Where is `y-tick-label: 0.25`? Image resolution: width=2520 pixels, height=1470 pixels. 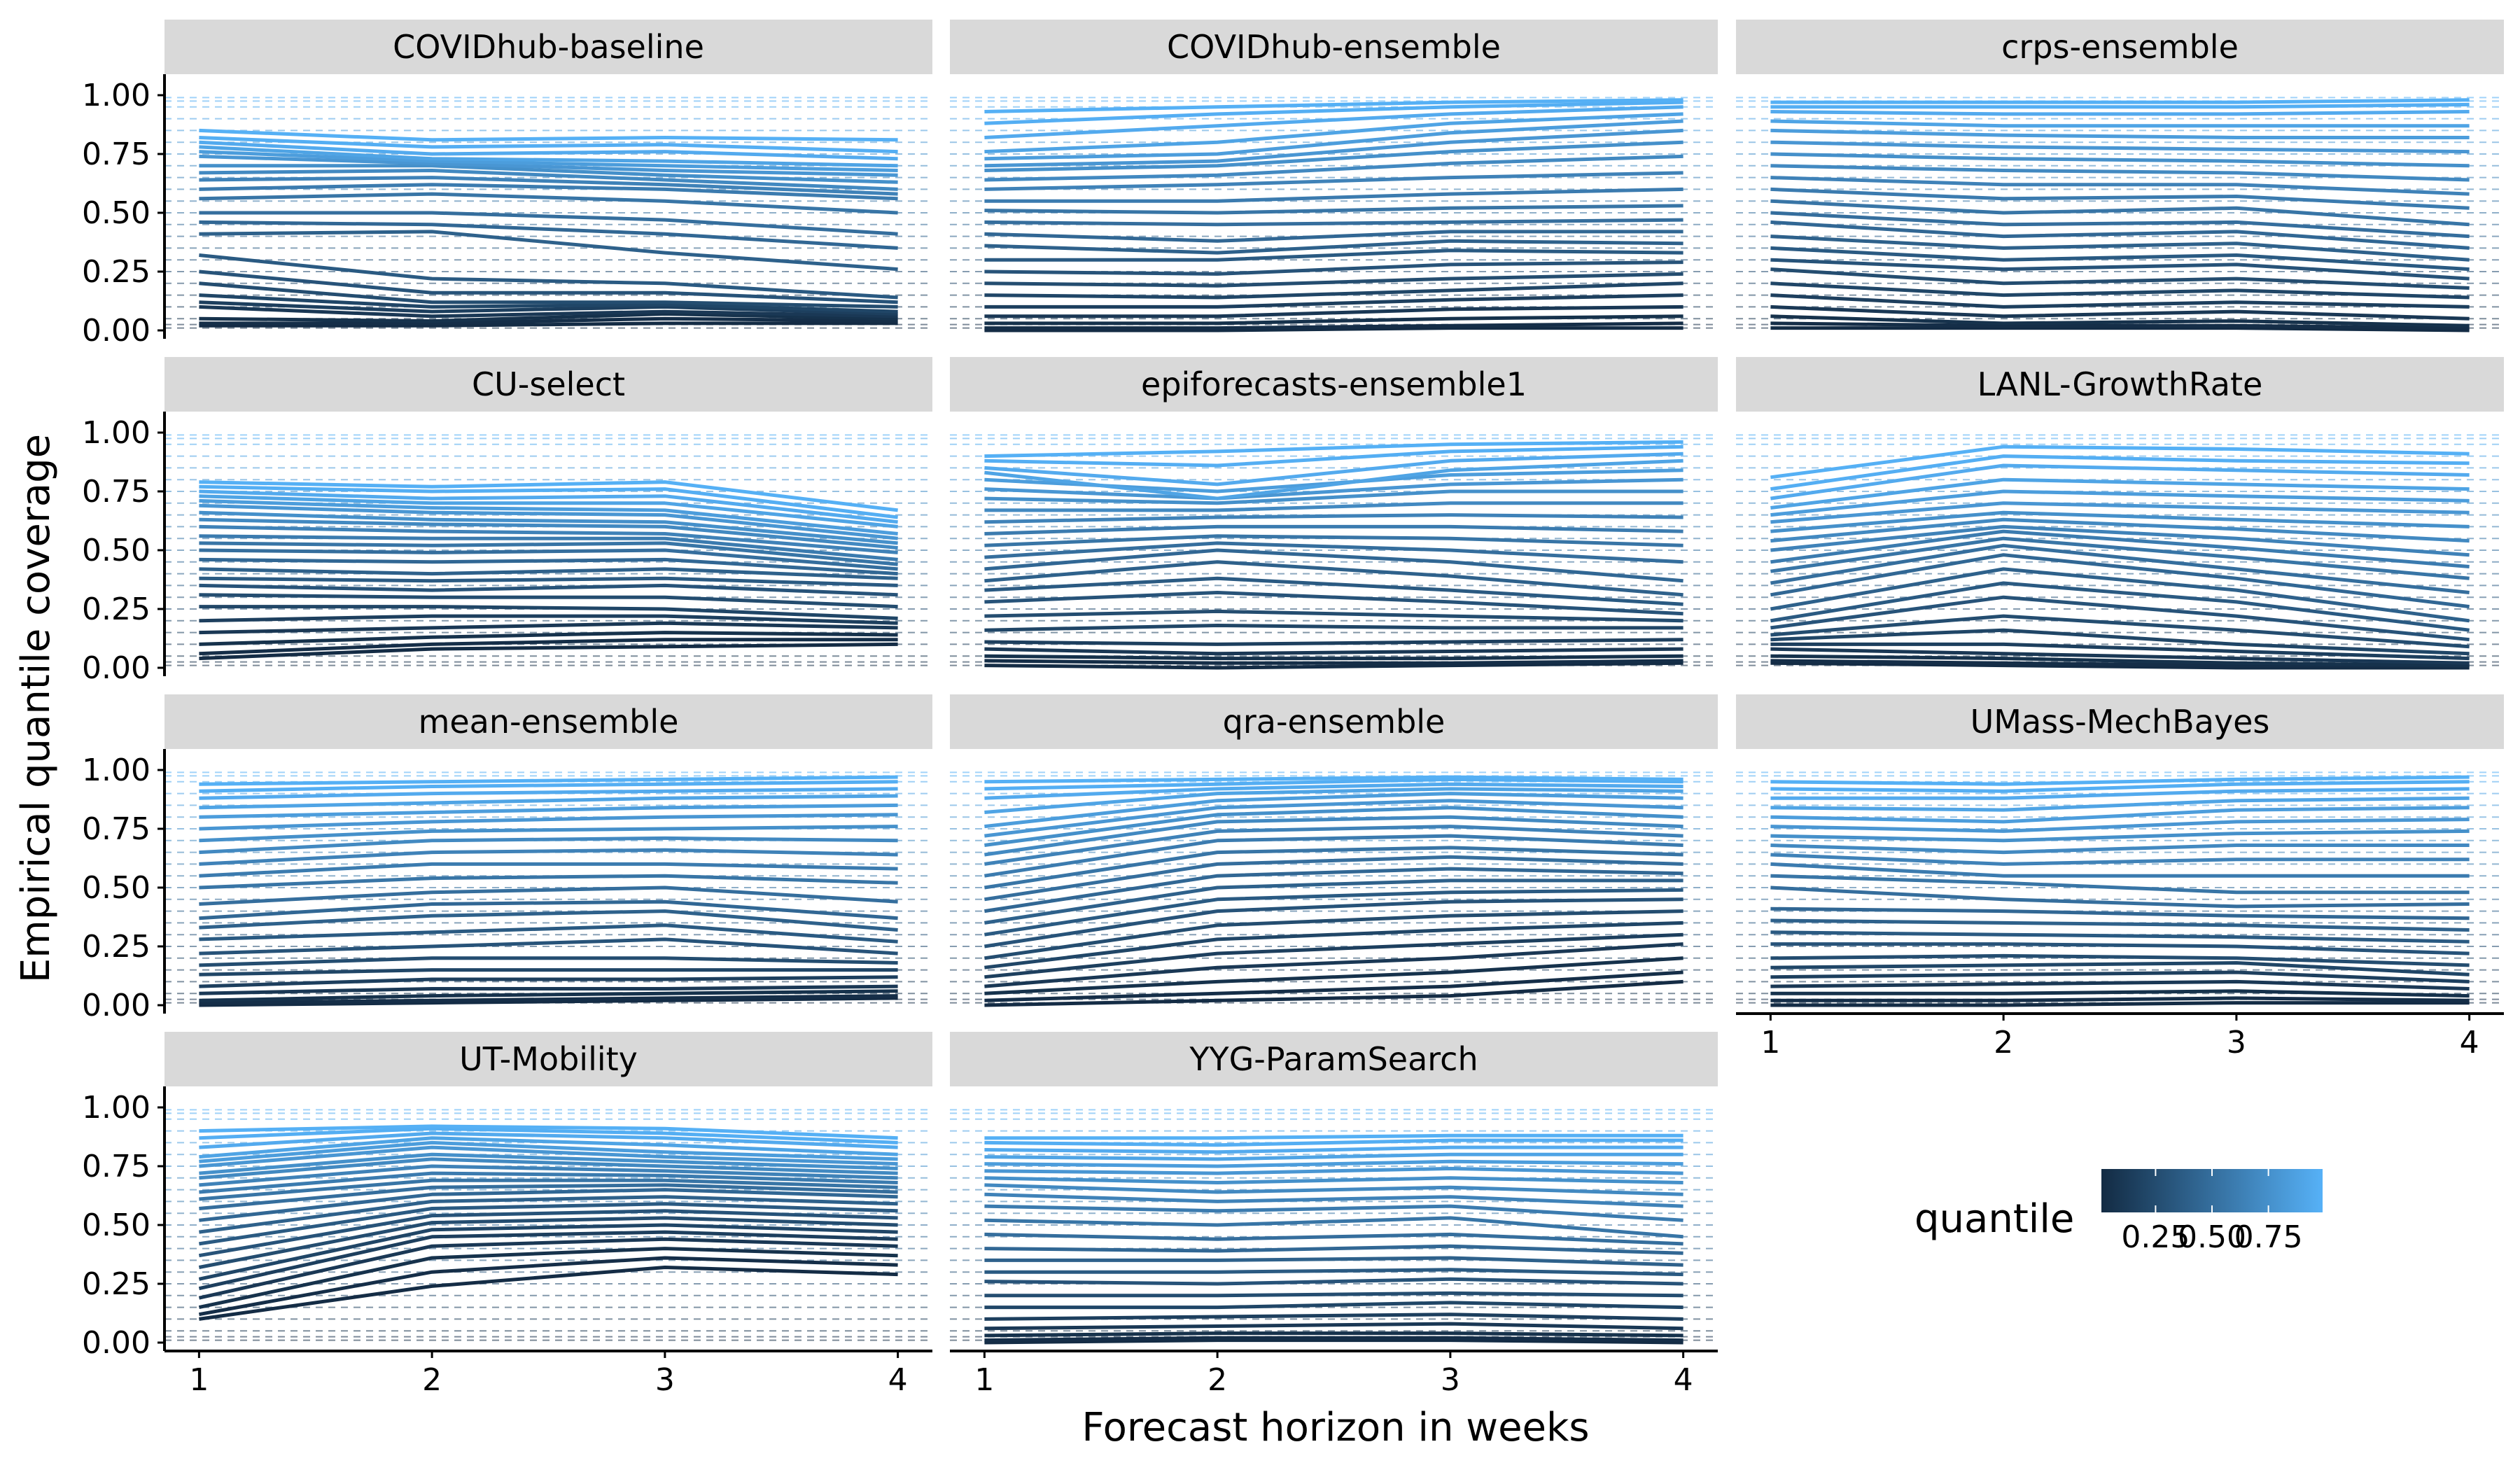 y-tick-label: 0.25 is located at coordinates (116, 947).